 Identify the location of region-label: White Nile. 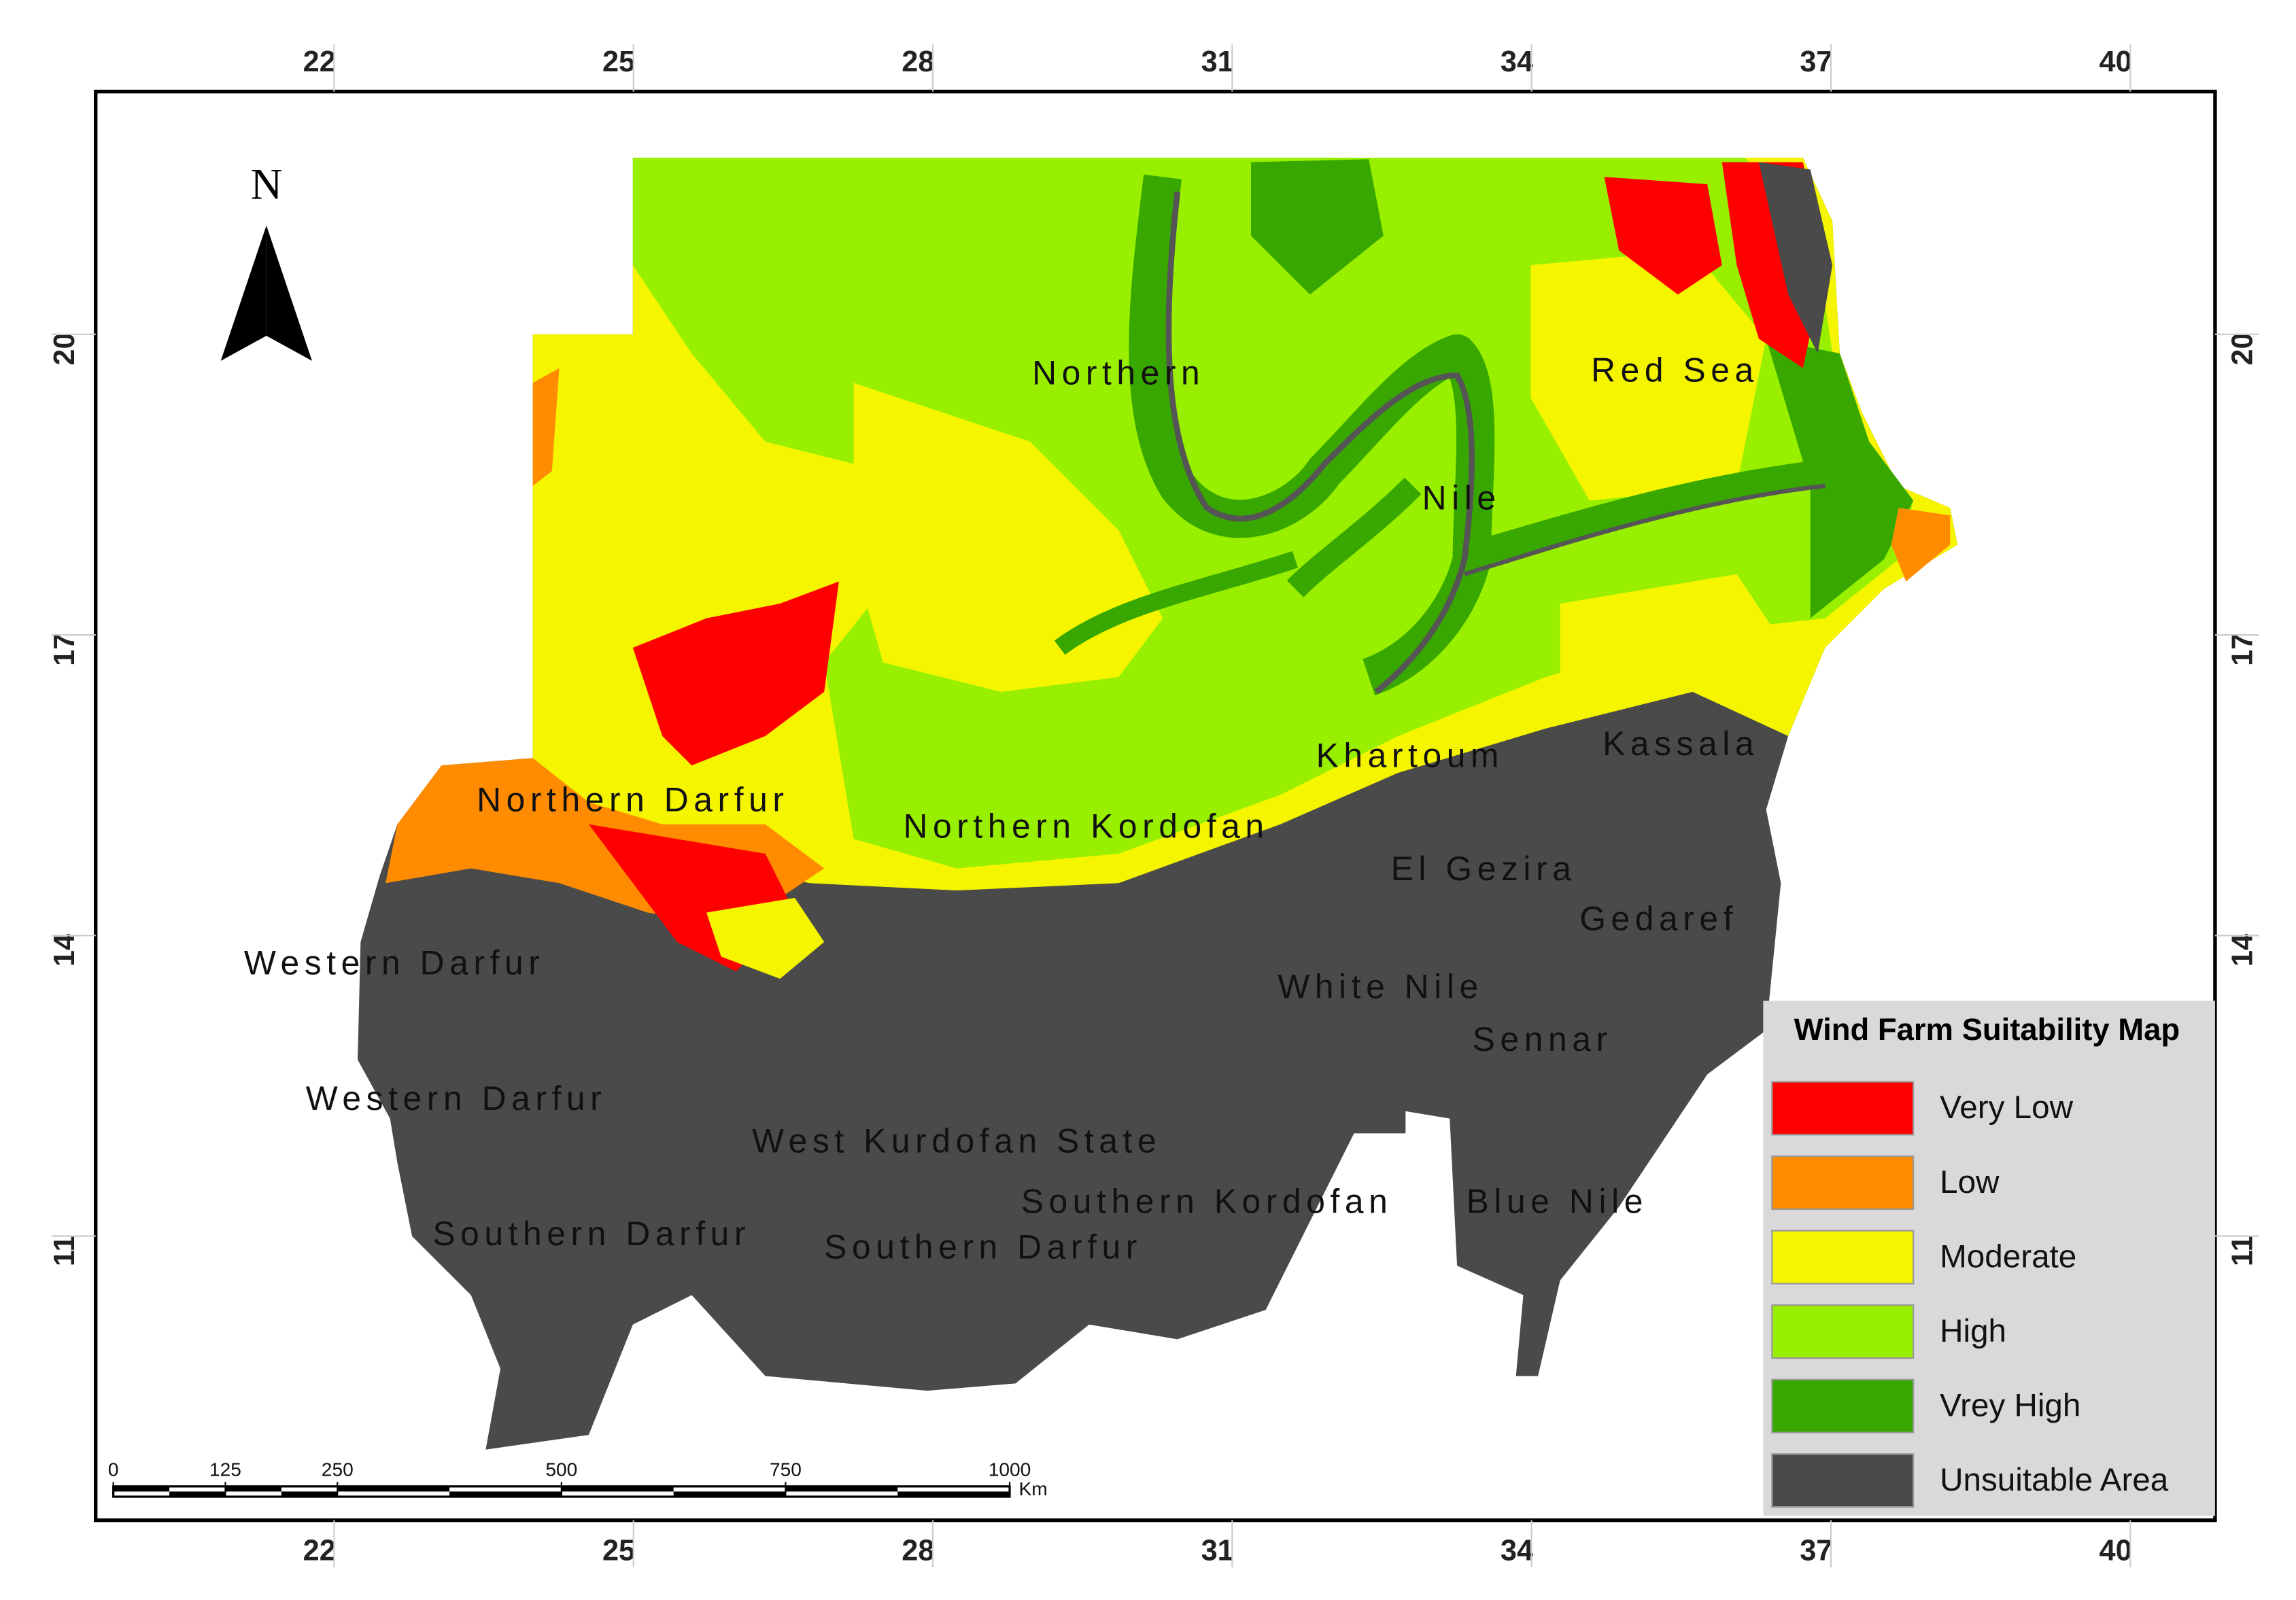
(1381, 986).